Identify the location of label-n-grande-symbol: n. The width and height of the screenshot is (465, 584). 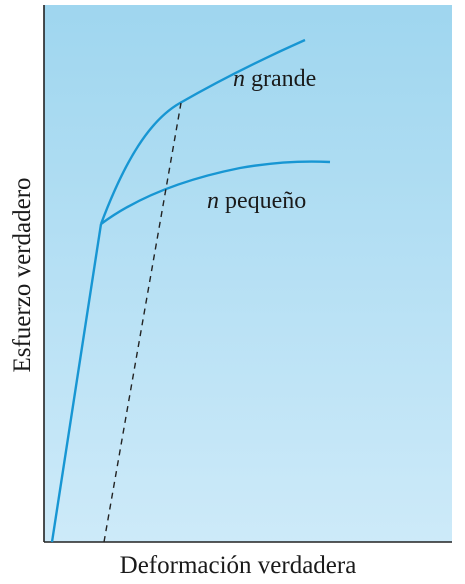
(239, 79).